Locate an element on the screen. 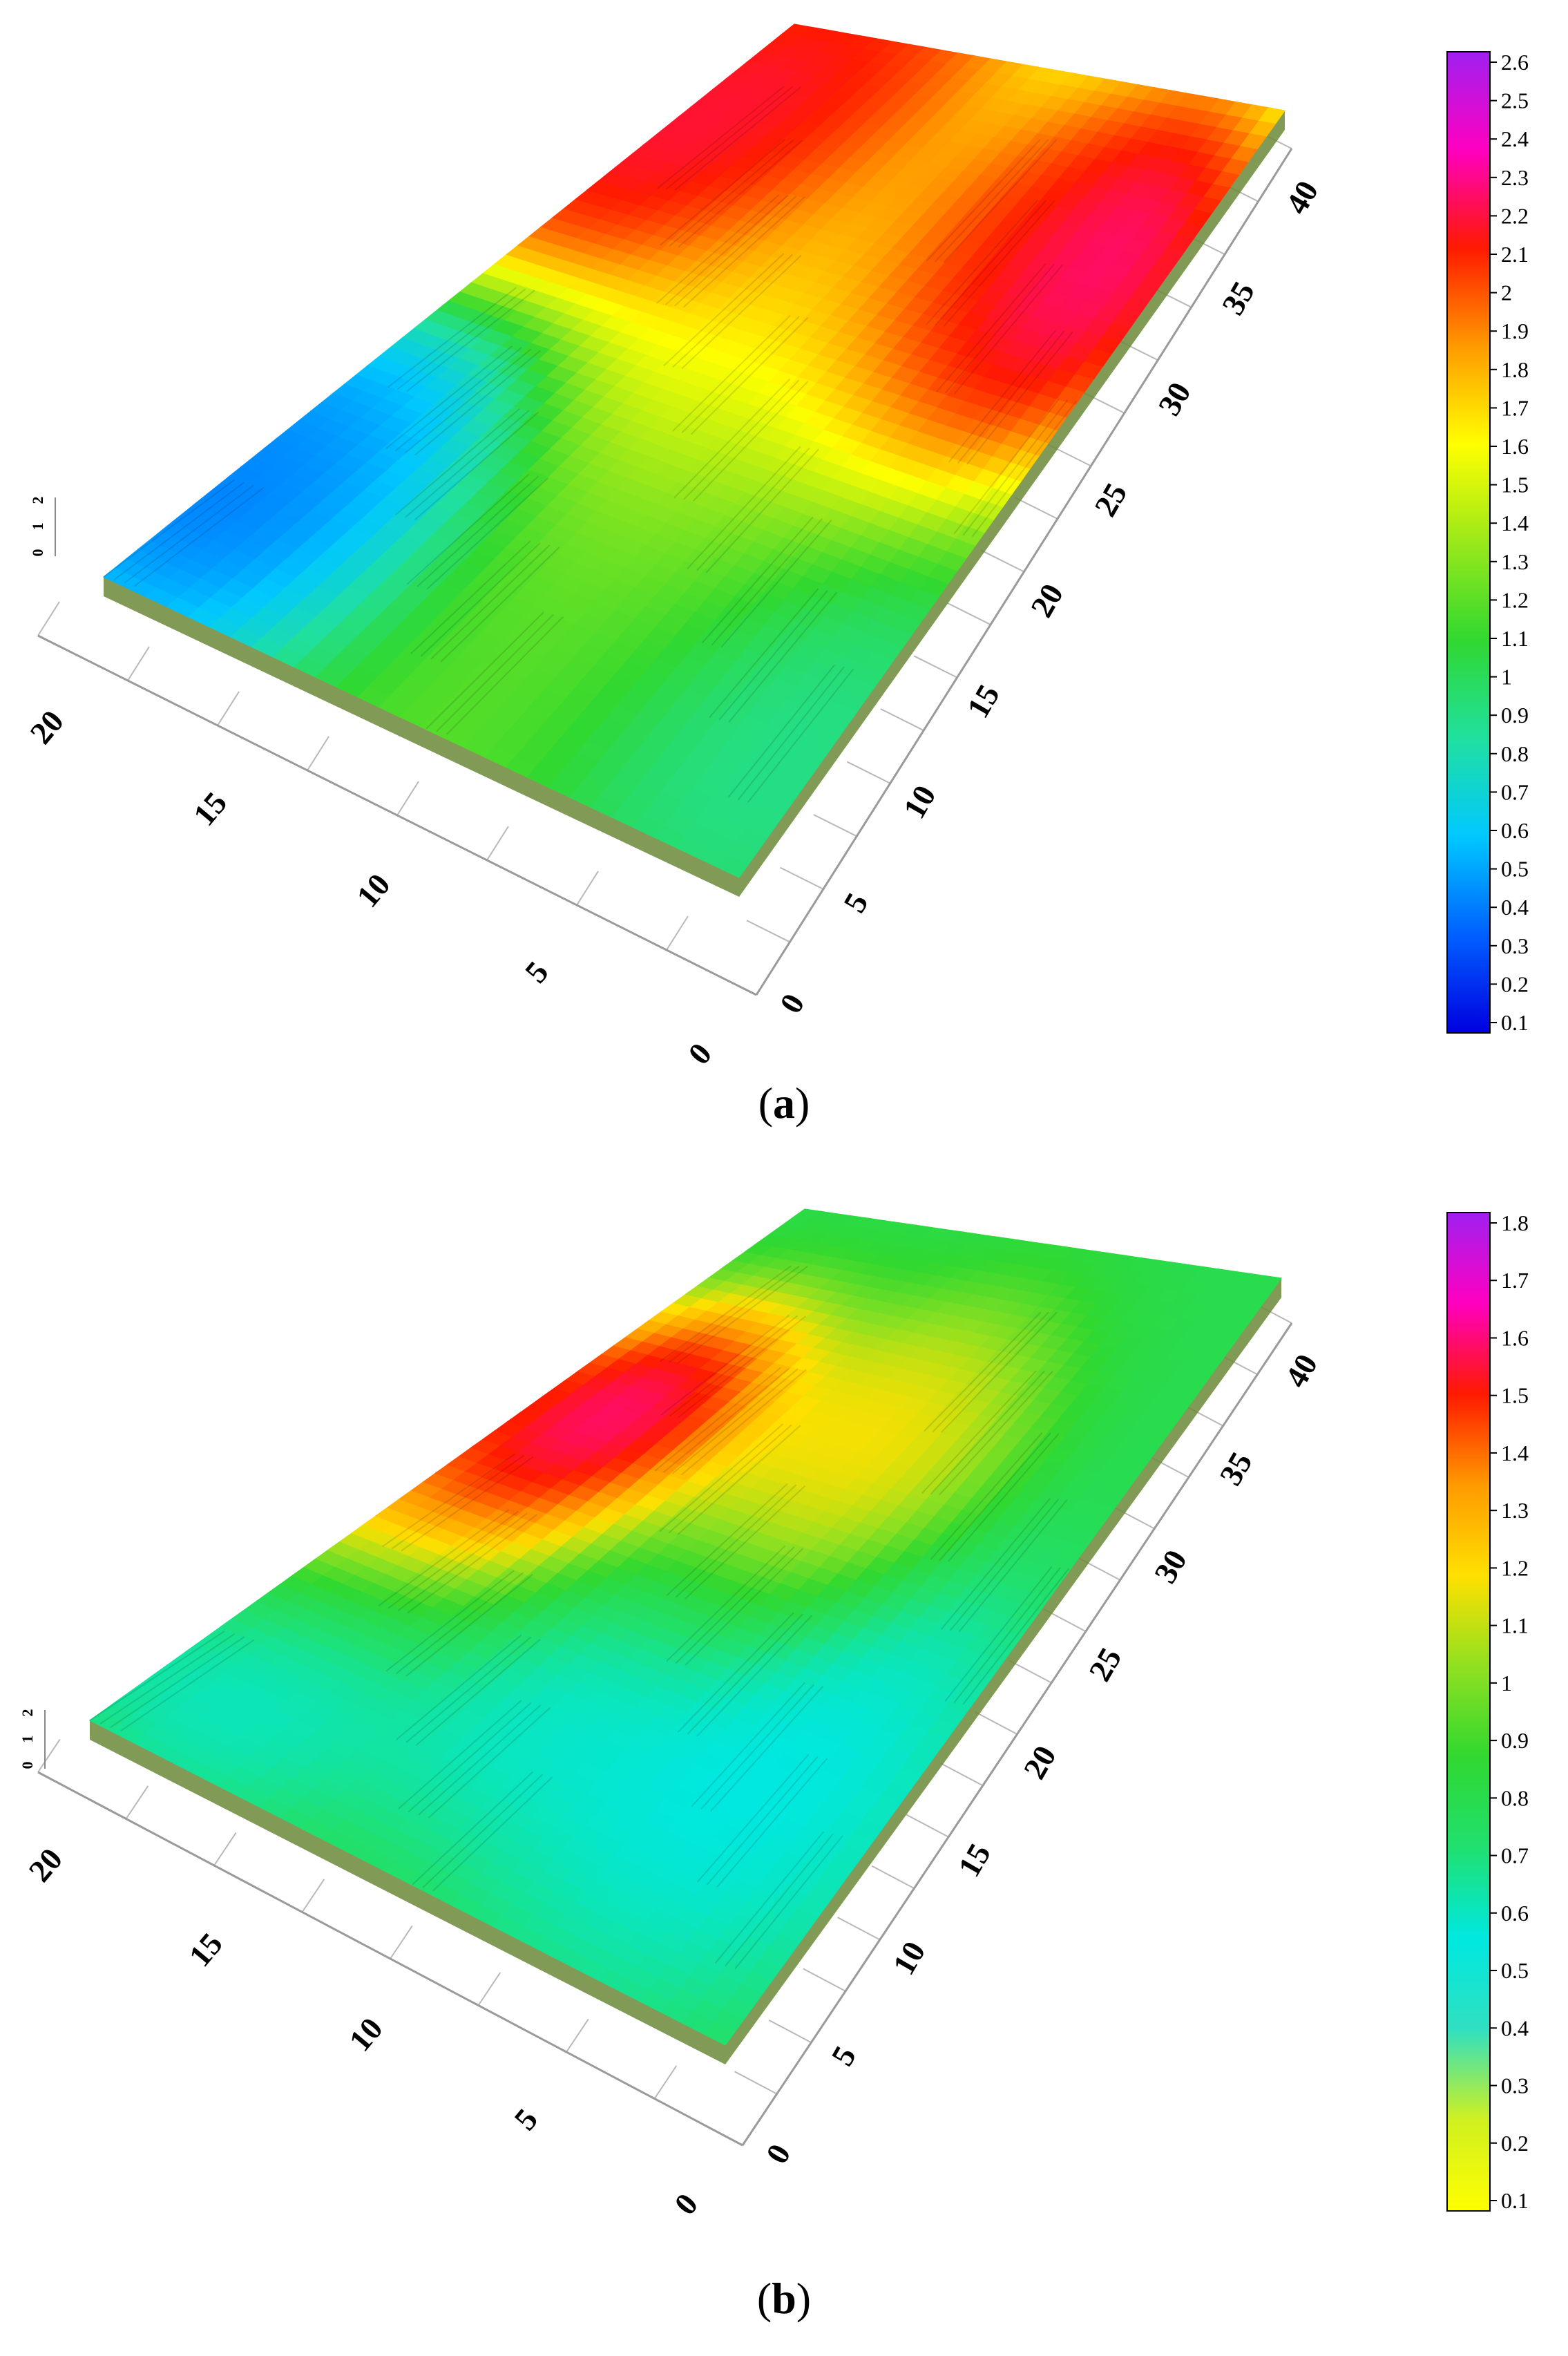 Image resolution: width=1568 pixels, height=2356 pixels. colorbar-tick-label: 2 is located at coordinates (1506, 293).